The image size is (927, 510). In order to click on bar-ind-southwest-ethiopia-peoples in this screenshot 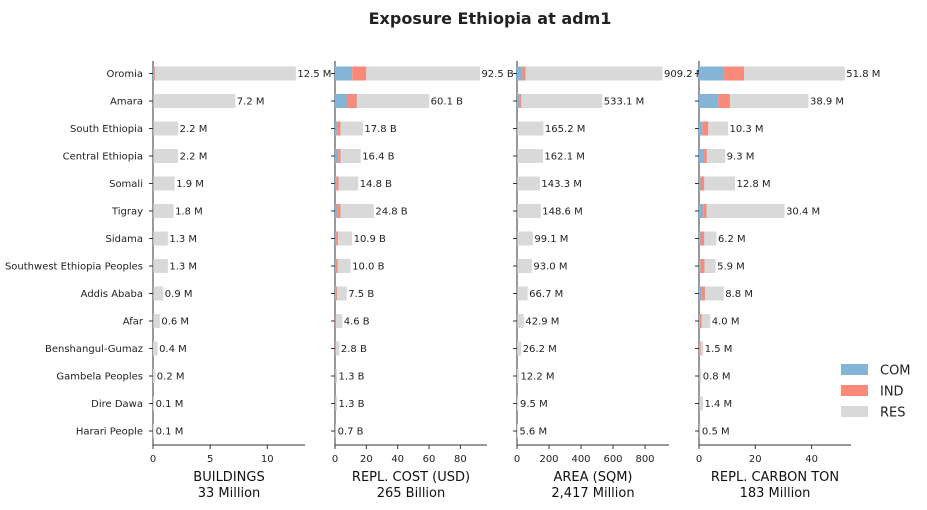, I will do `click(702, 266)`.